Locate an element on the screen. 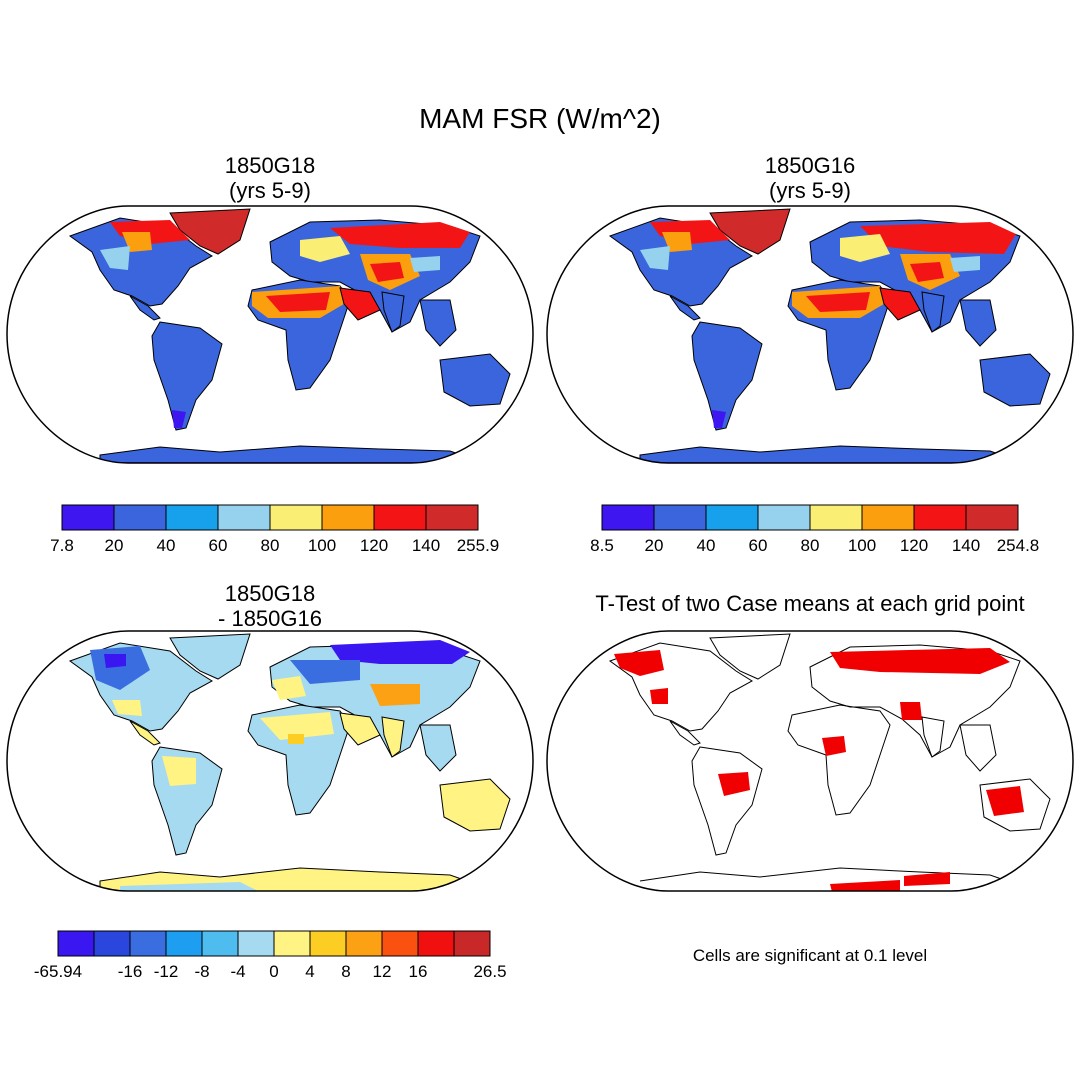 The height and width of the screenshot is (1080, 1080). nam-yellow-patch is located at coordinates (127, 708).